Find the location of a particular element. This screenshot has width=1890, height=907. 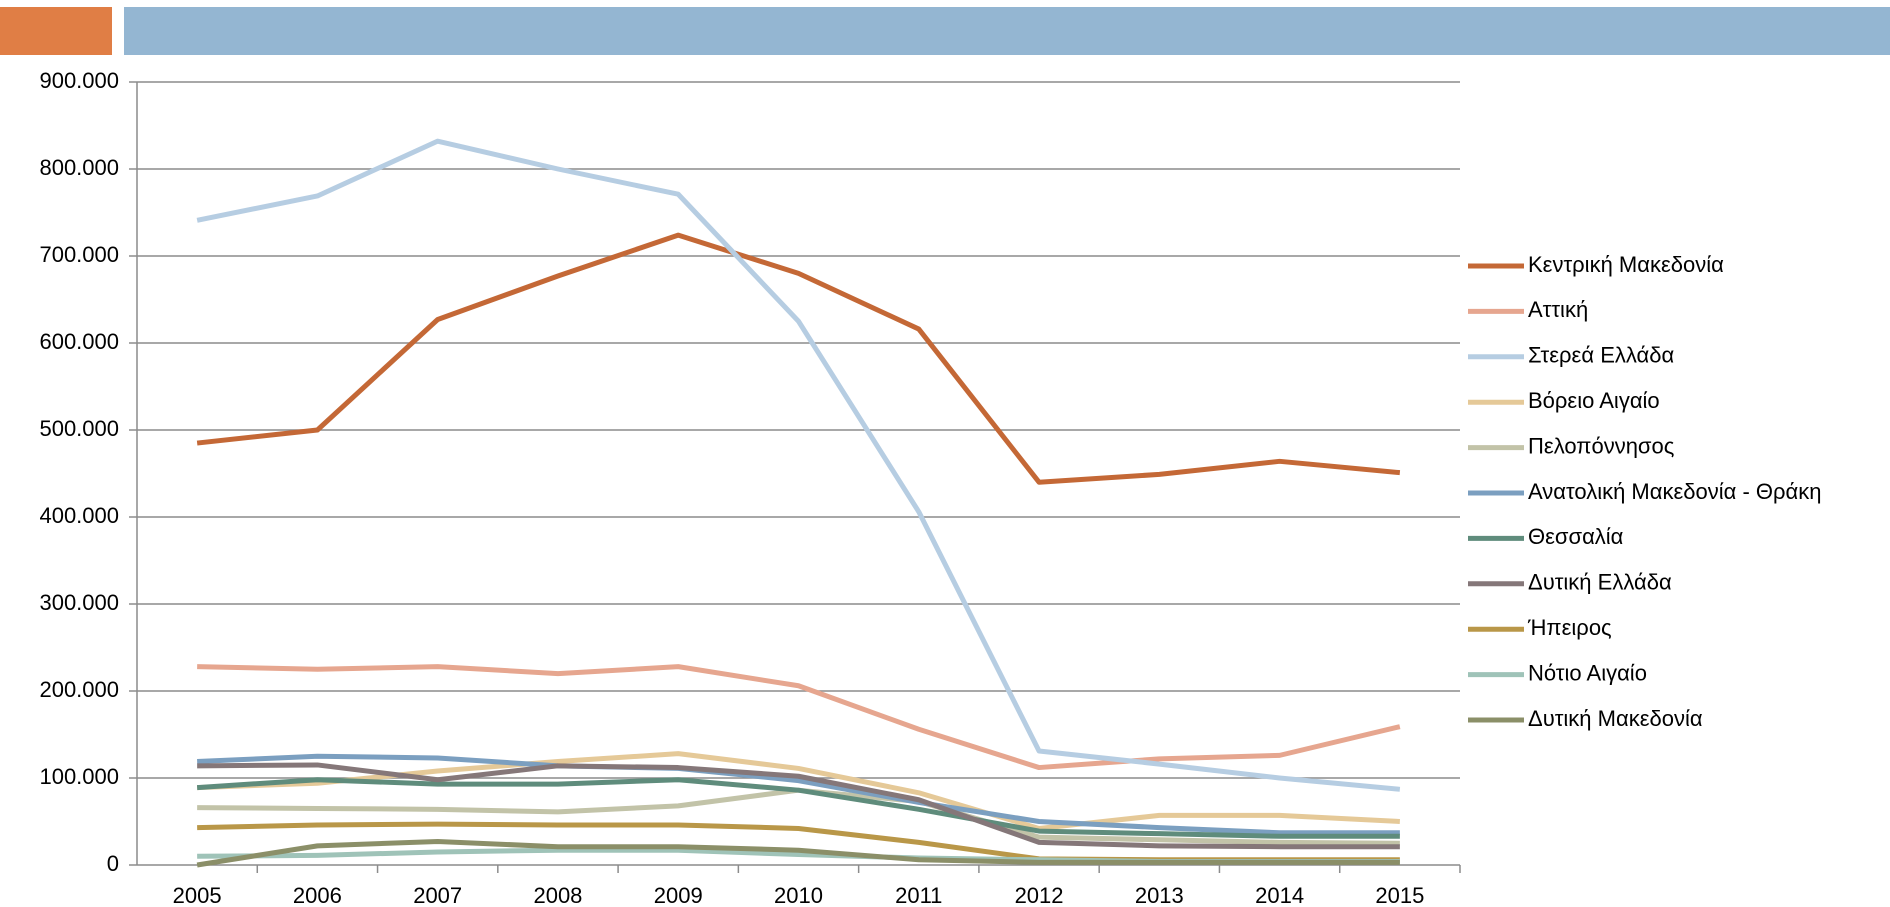

y-tick-label: 100.000 is located at coordinates (79, 776).